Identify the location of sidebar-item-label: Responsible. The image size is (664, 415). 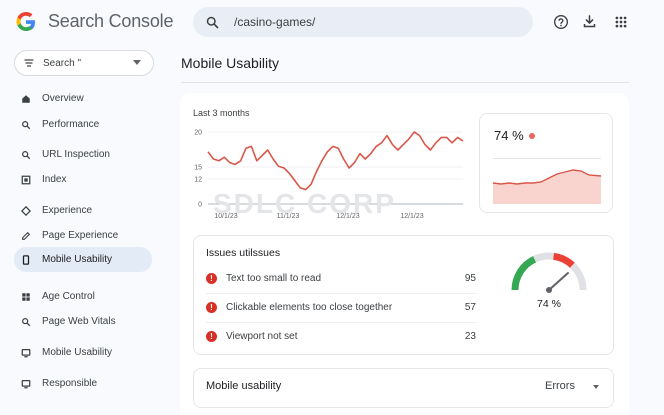
(70, 383).